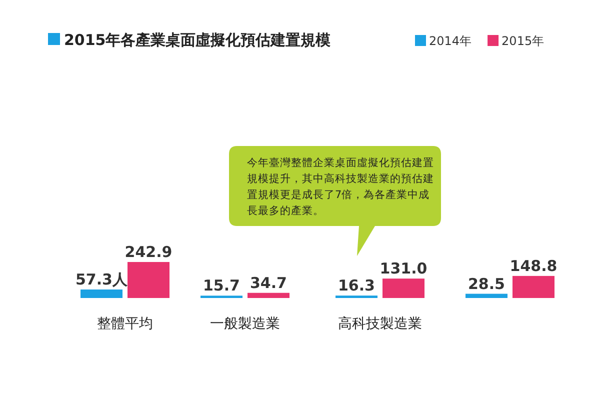  Describe the element at coordinates (523, 41) in the screenshot. I see `legend-label: 2015年` at that location.